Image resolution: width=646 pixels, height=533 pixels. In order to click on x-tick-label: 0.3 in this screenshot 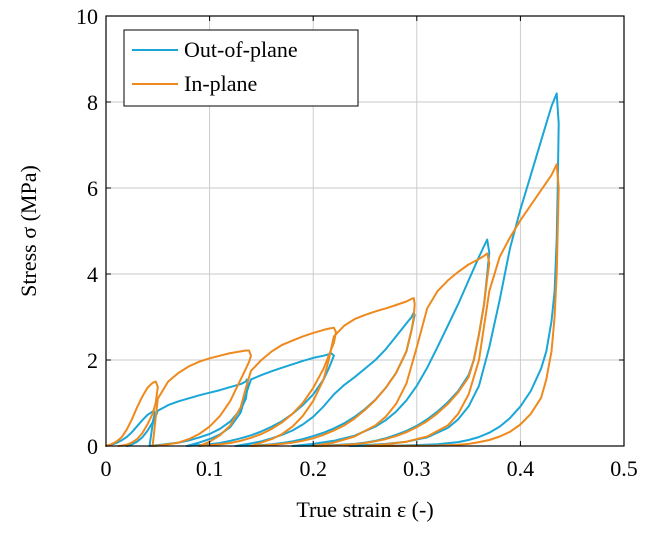, I will do `click(417, 468)`.